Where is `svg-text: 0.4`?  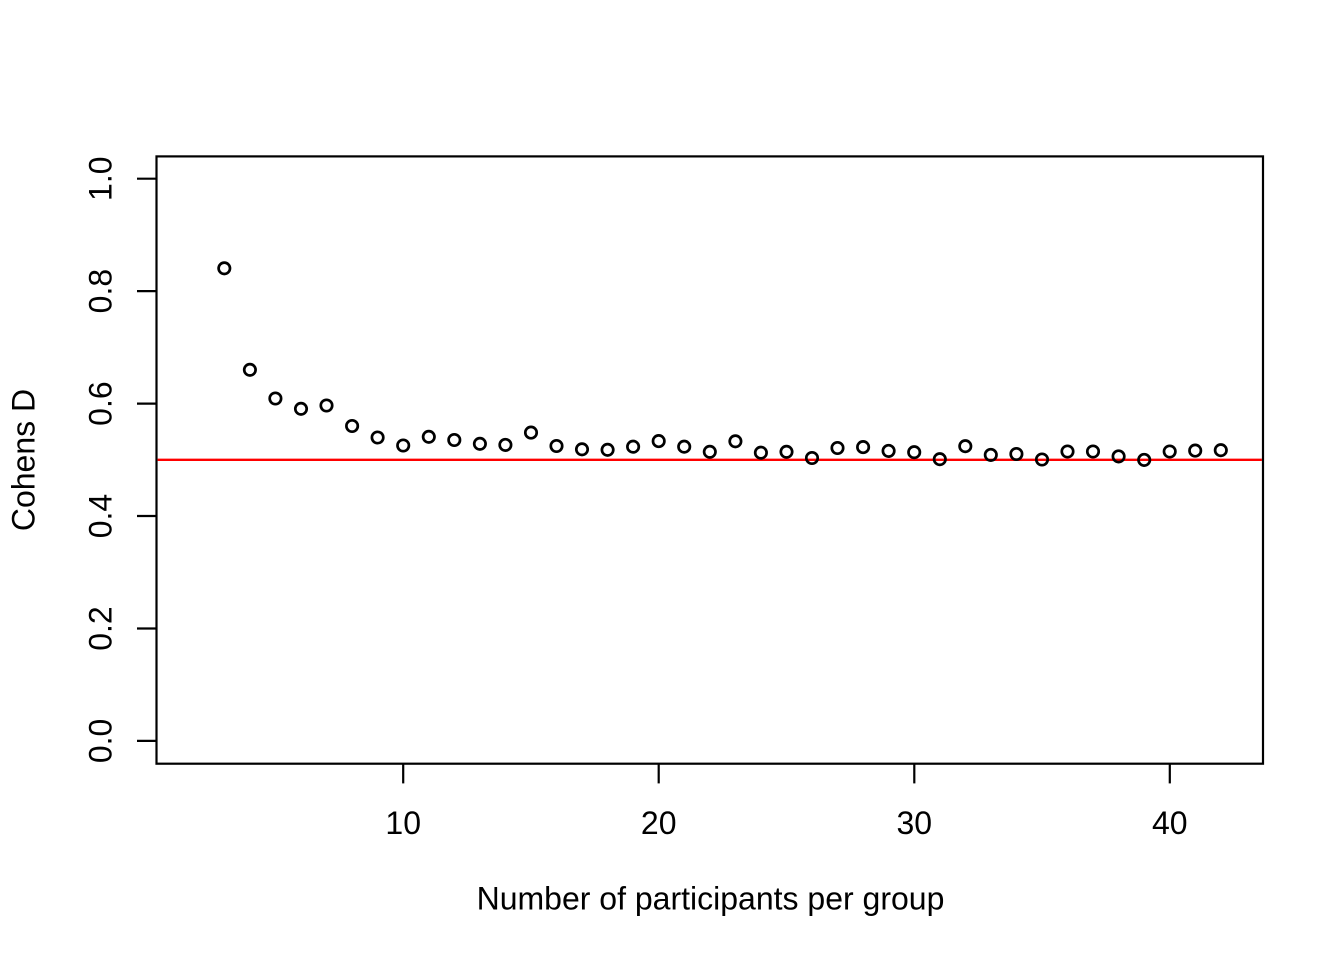 svg-text: 0.4 is located at coordinates (101, 516).